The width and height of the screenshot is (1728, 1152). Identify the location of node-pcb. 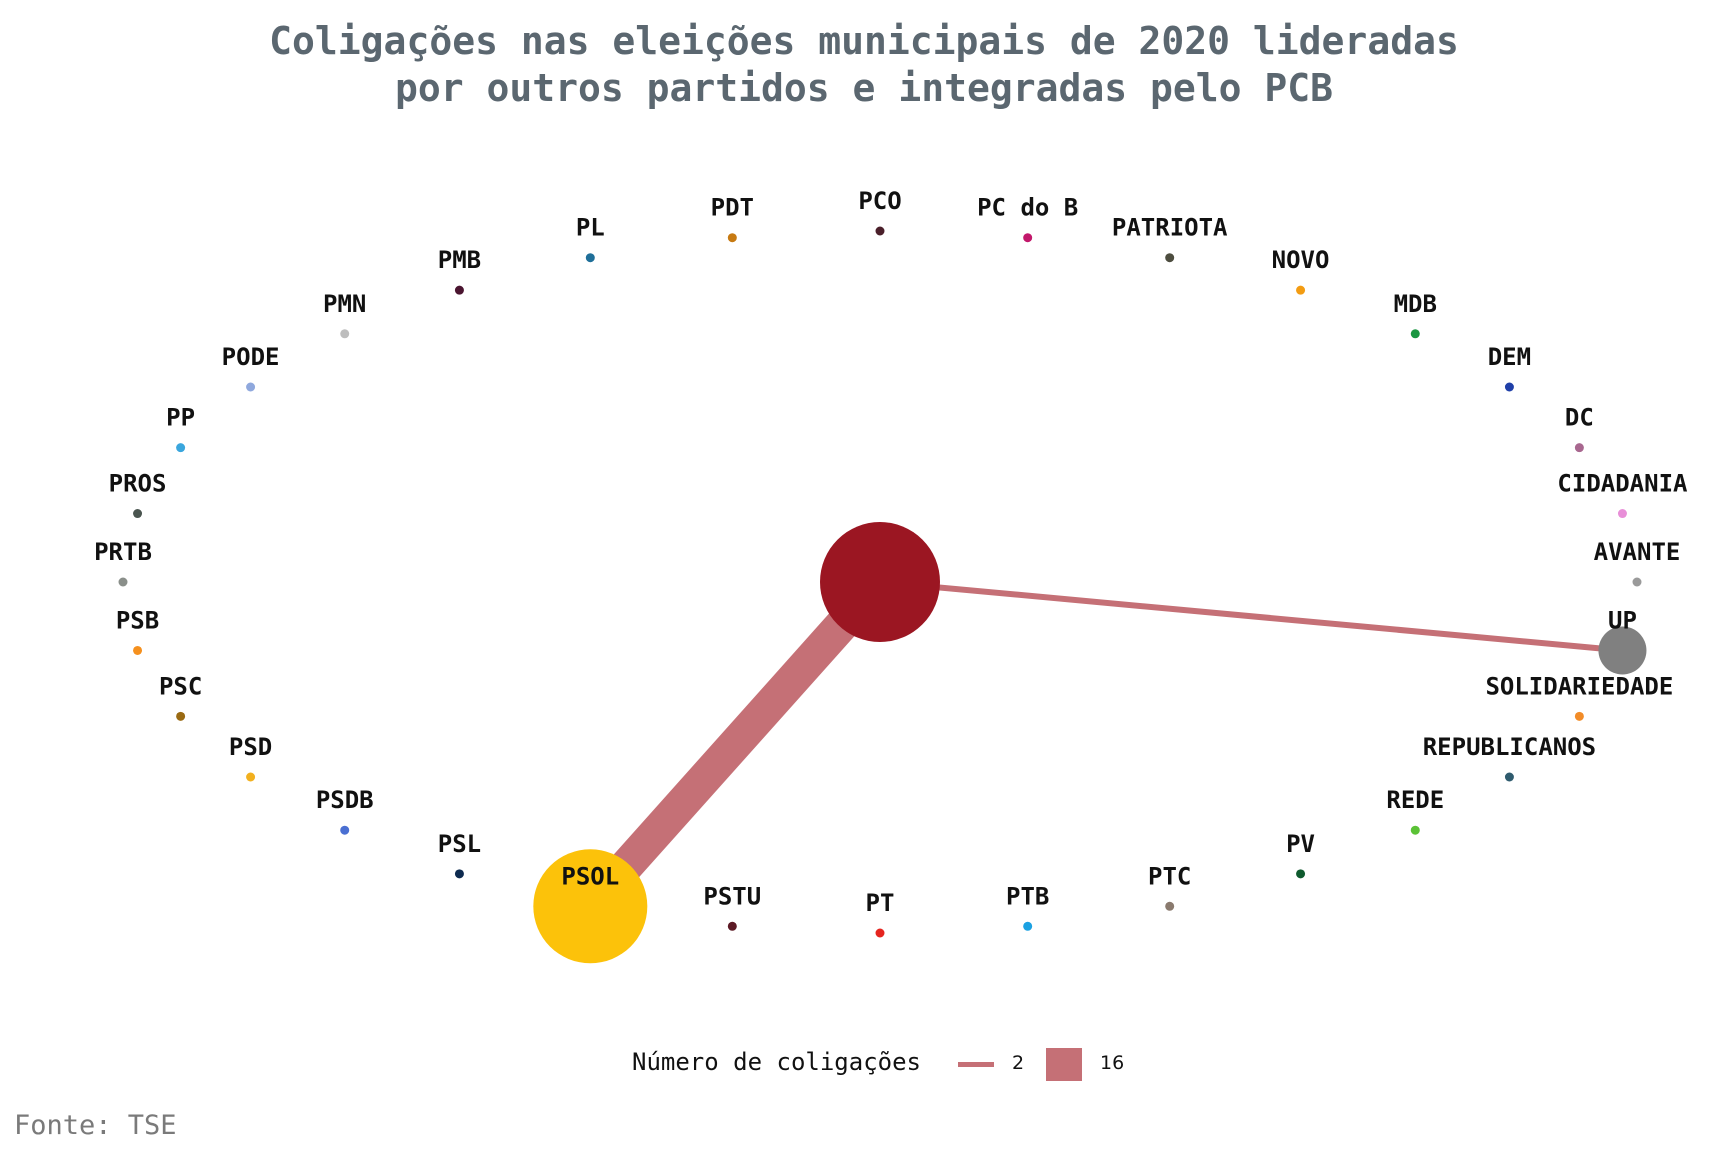
(880, 582).